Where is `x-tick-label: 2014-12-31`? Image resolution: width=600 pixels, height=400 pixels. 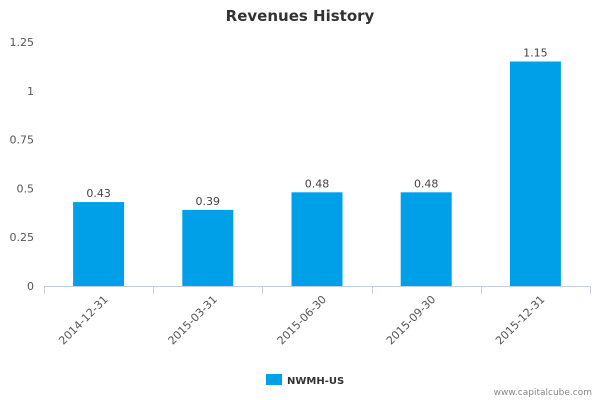 x-tick-label: 2014-12-31 is located at coordinates (83, 320).